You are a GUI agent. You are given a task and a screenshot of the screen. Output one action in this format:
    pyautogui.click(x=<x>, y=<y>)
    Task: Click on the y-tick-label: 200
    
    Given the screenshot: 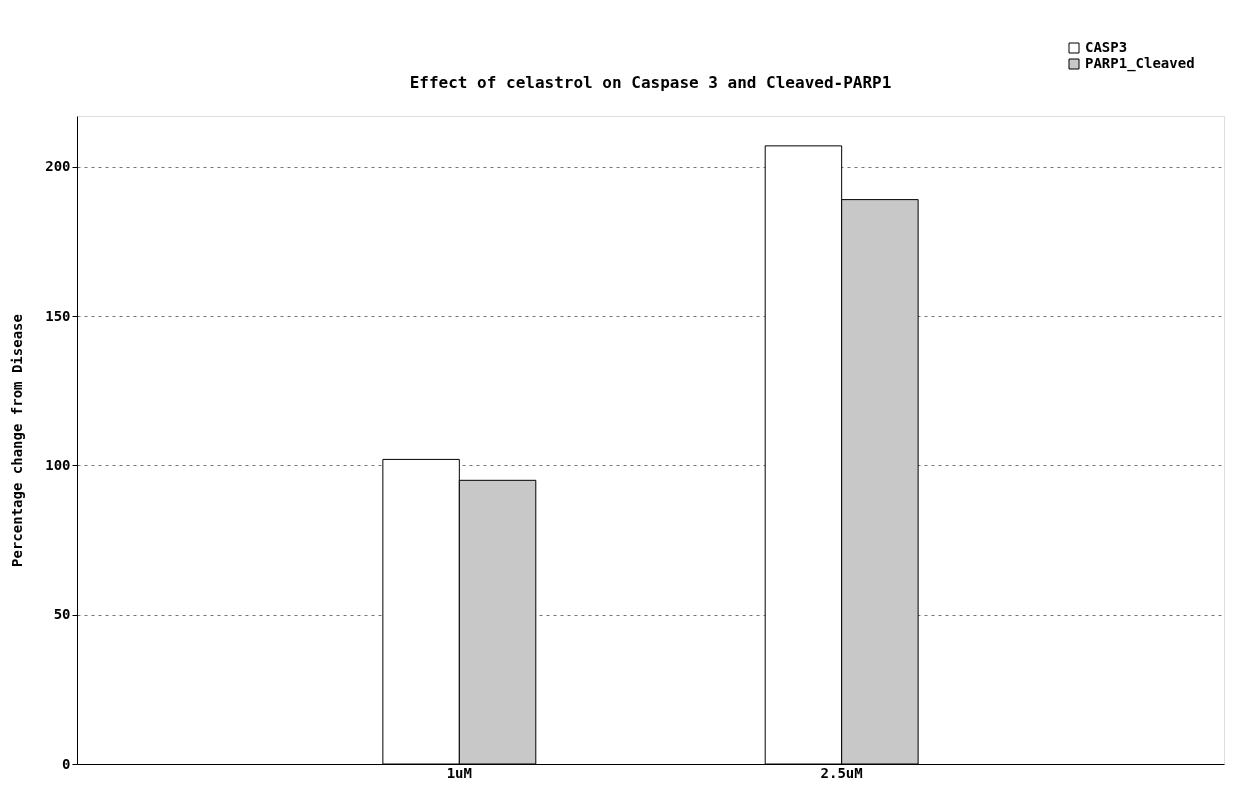 What is the action you would take?
    pyautogui.click(x=58, y=166)
    